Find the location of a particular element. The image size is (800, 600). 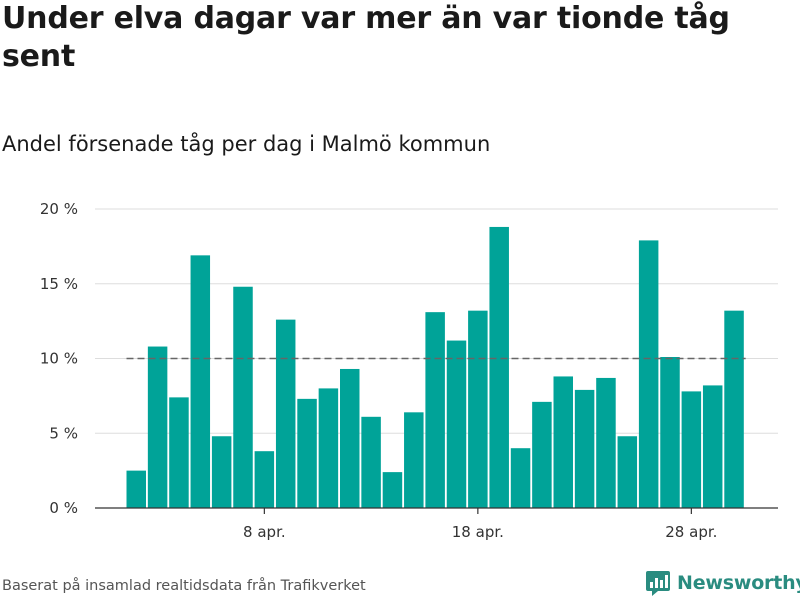

y-tick-label: 5 % is located at coordinates (63, 433).